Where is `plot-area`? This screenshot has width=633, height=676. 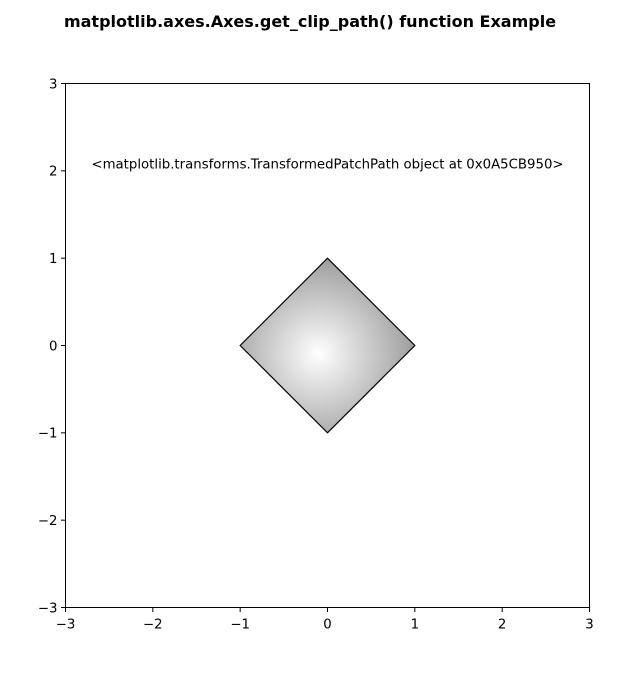
plot-area is located at coordinates (327, 345).